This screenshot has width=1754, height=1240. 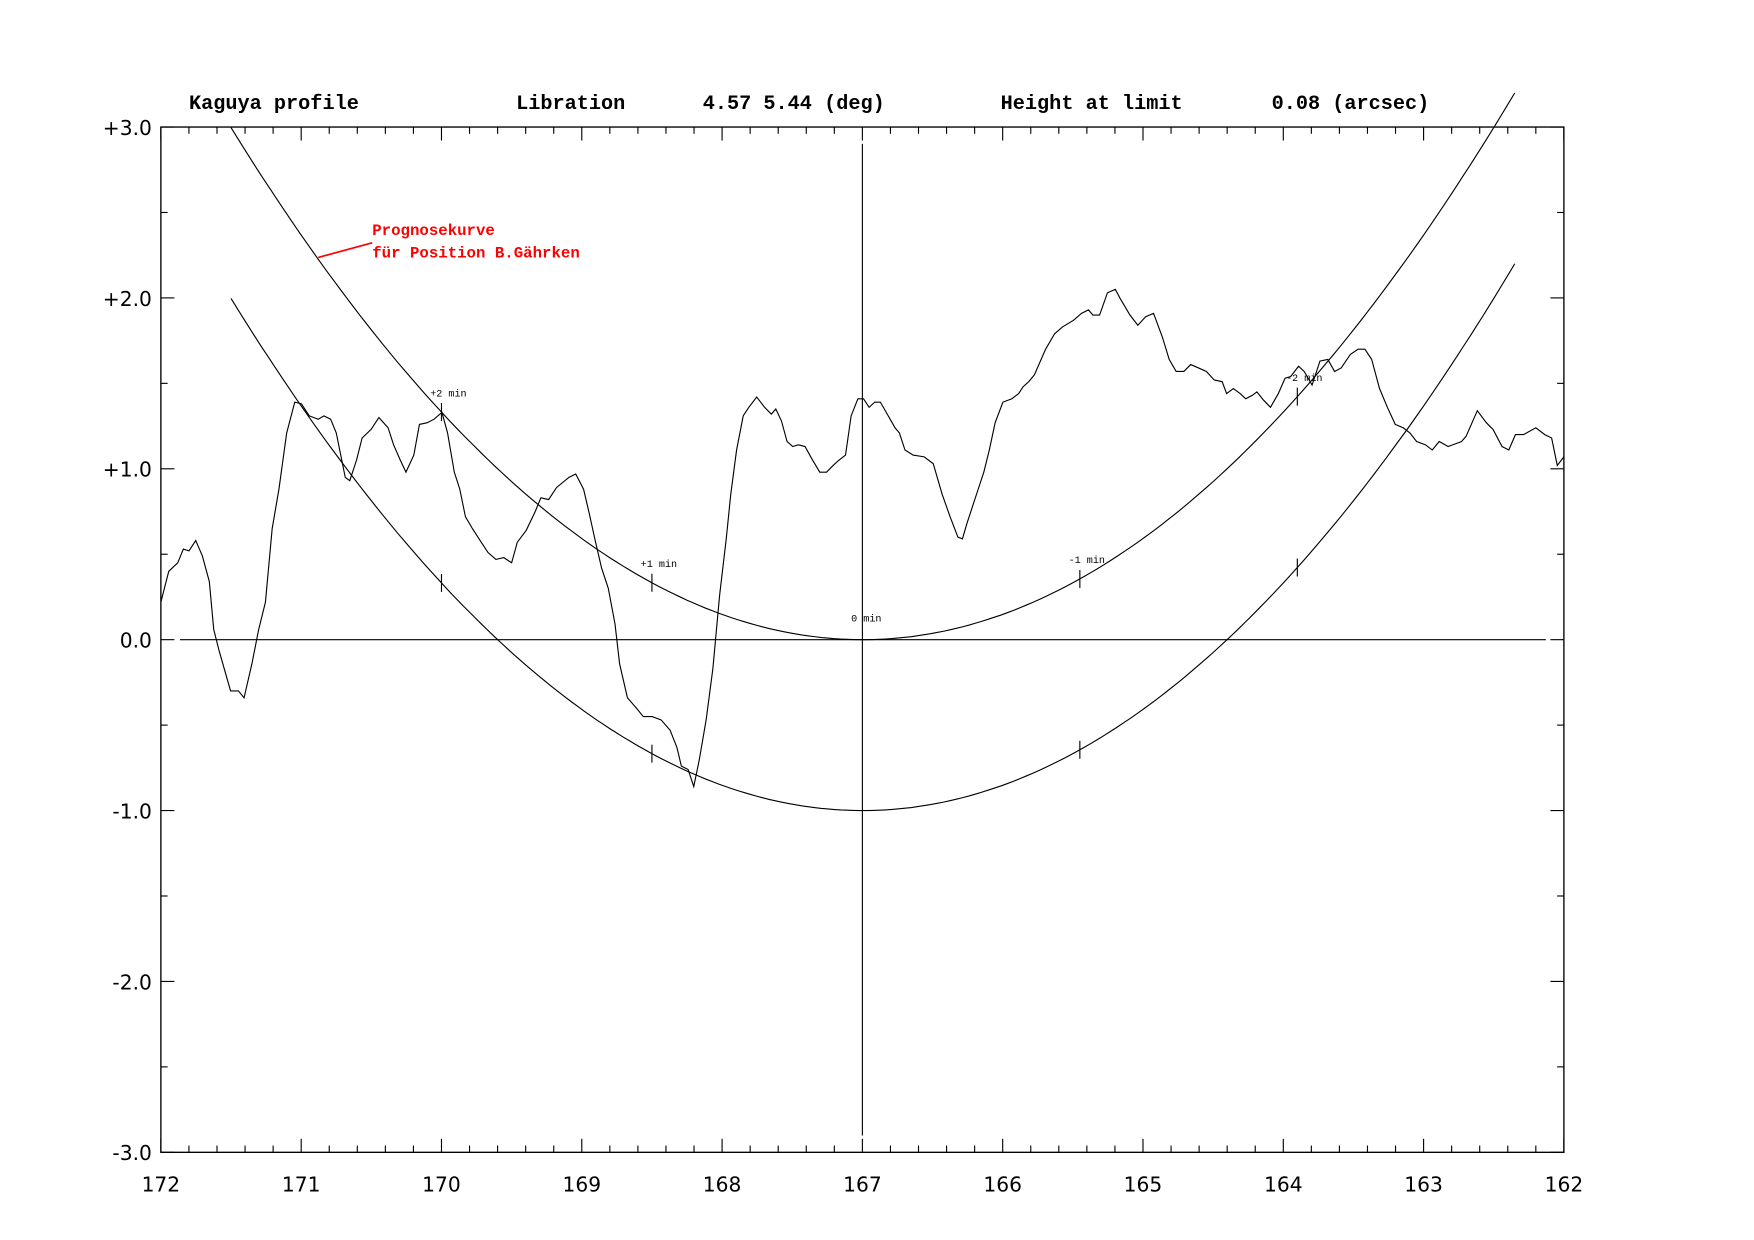 What do you see at coordinates (570, 104) in the screenshot?
I see `libration-label: Libration` at bounding box center [570, 104].